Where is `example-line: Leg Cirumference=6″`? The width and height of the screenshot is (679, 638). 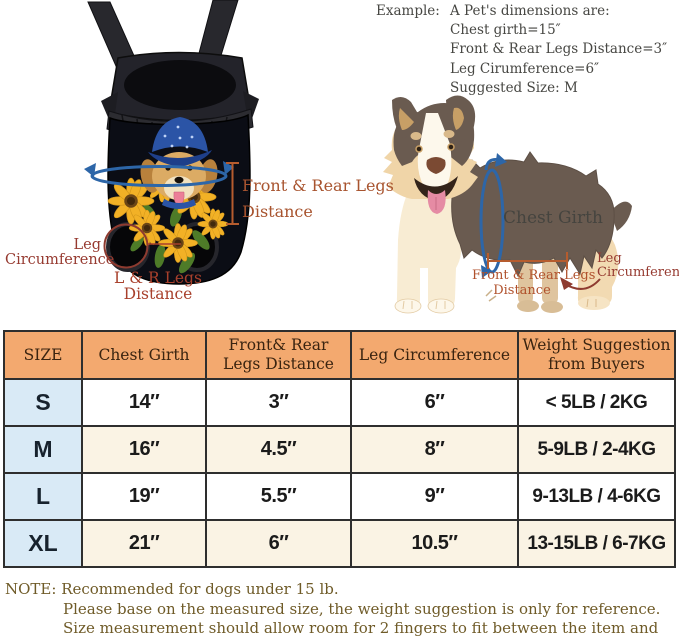 example-line: Leg Cirumference=6″ is located at coordinates (525, 68).